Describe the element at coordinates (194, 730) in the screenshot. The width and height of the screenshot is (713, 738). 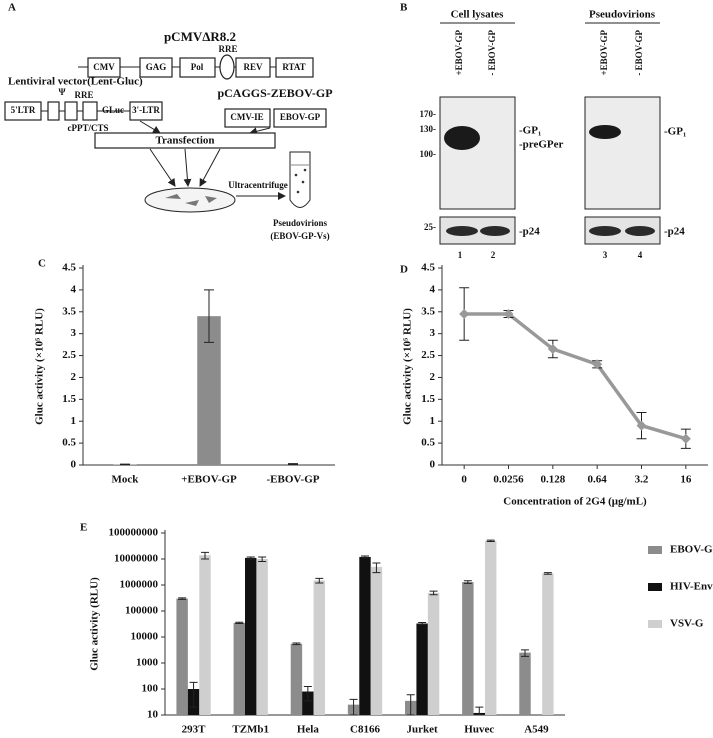
I see `x-tick-label: 293T` at that location.